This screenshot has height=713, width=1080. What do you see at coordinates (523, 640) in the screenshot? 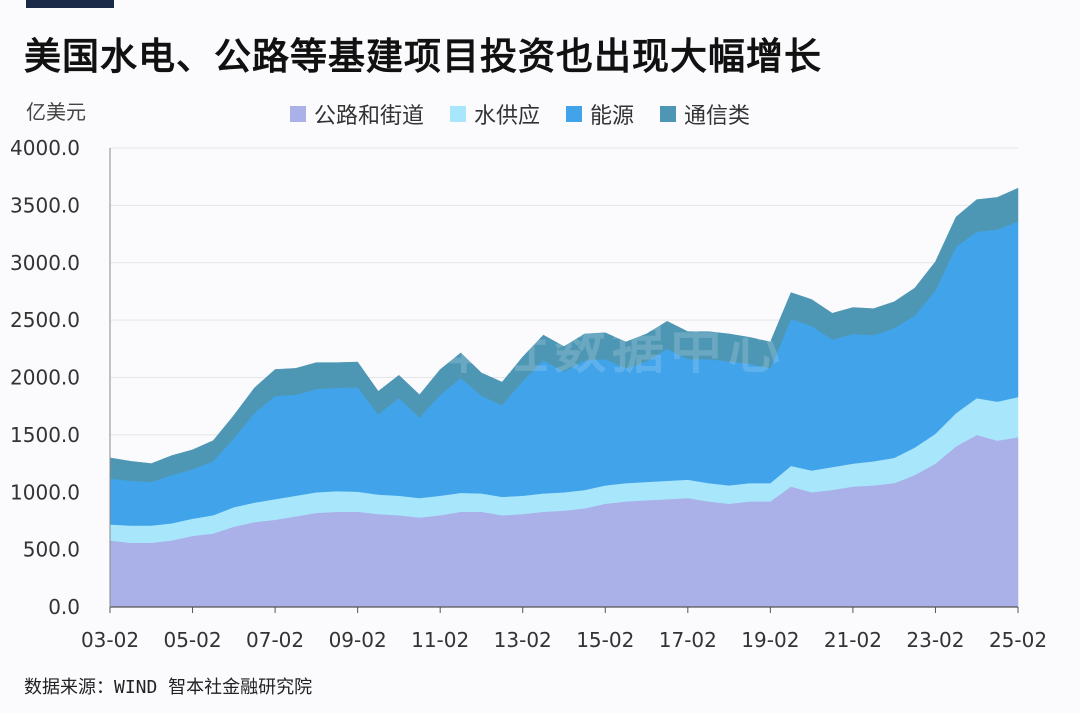
I see `x-tick-label: 13-02` at bounding box center [523, 640].